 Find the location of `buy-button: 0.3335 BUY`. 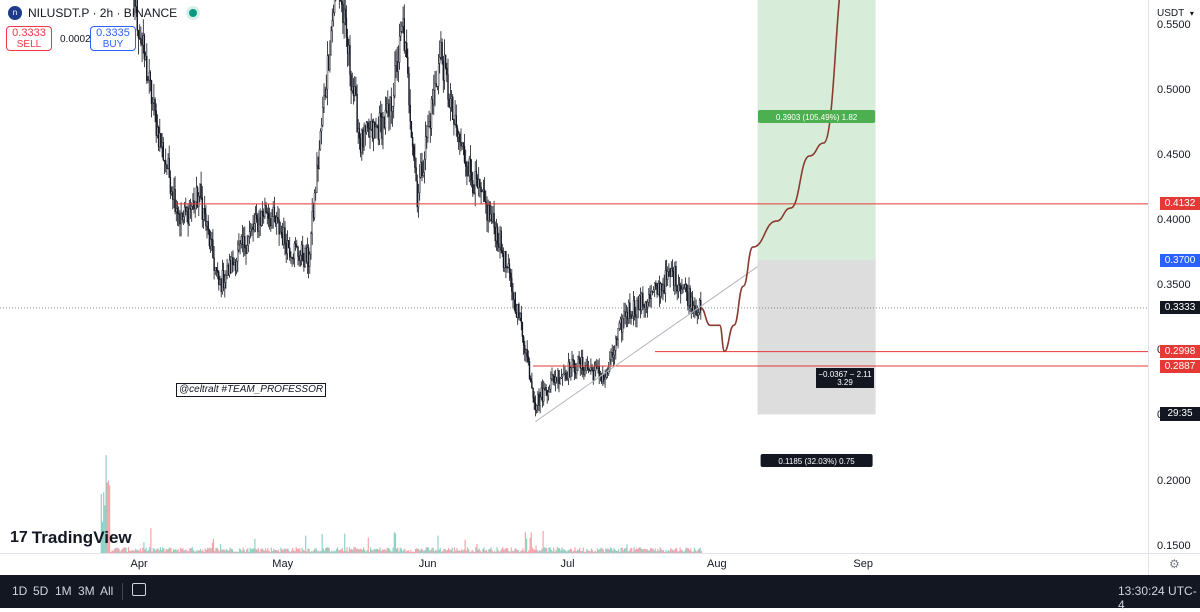

buy-button: 0.3335 BUY is located at coordinates (113, 38).